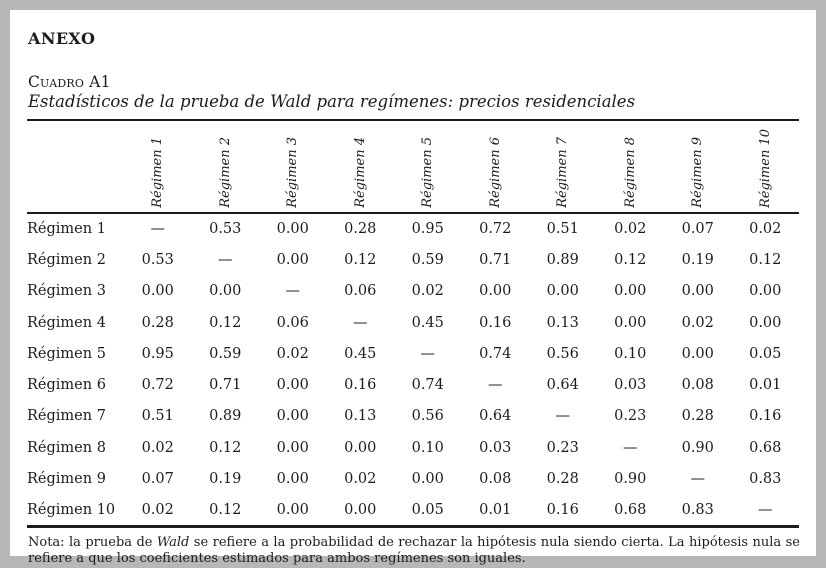 This screenshot has height=568, width=826. What do you see at coordinates (293, 166) in the screenshot?
I see `column-header: Régimen 3` at bounding box center [293, 166].